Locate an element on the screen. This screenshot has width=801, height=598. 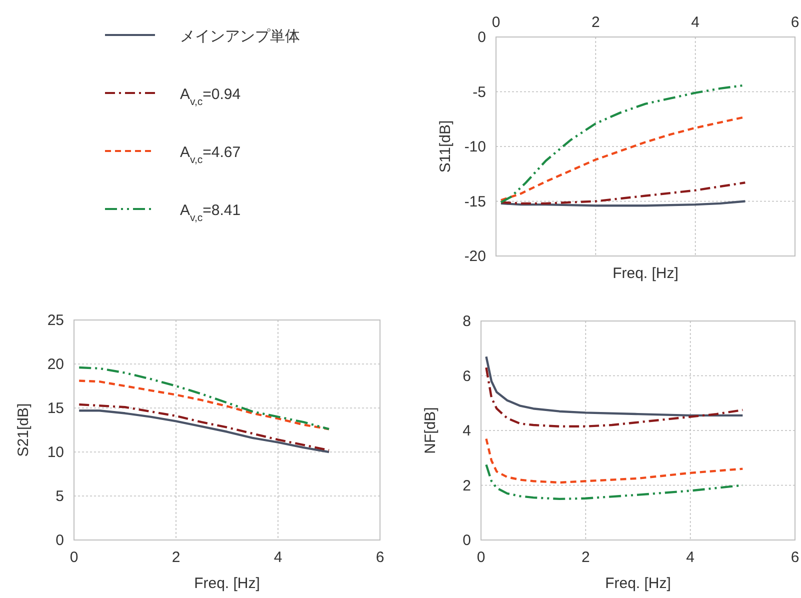
y-tick-label: 8 is located at coordinates (466, 321).